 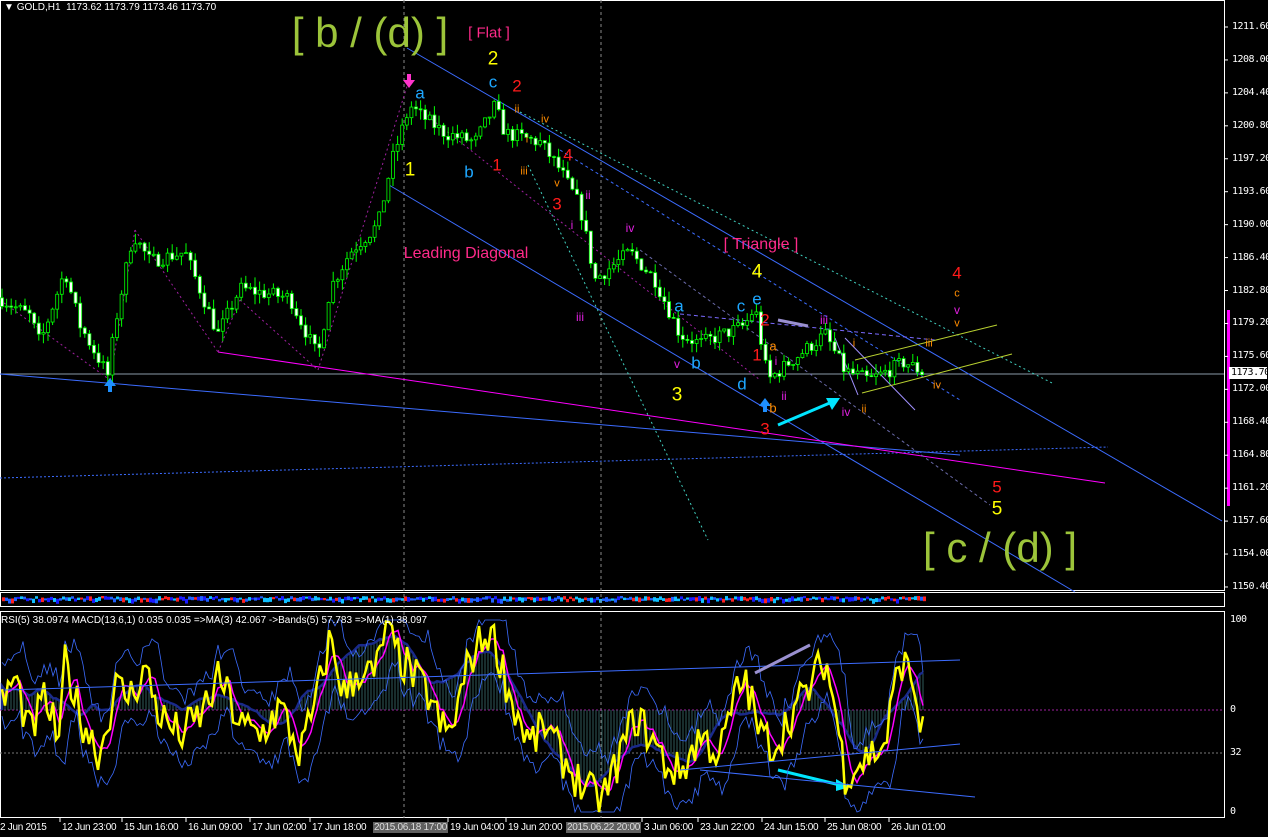 What do you see at coordinates (1228, 408) in the screenshot?
I see `price-range-bar` at bounding box center [1228, 408].